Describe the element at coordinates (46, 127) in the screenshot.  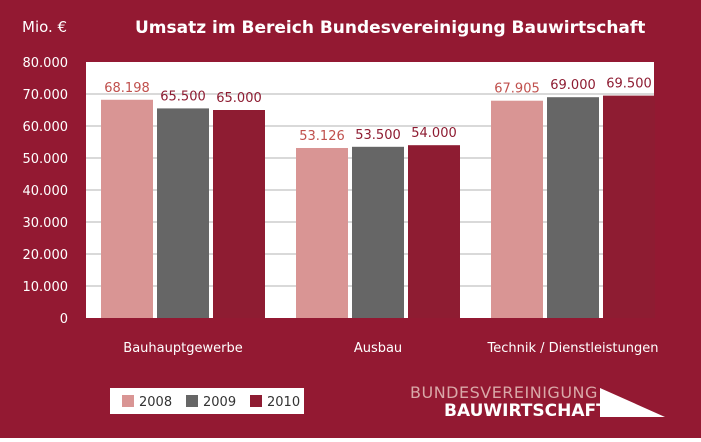
I see `y-tick-label: 60.000` at that location.